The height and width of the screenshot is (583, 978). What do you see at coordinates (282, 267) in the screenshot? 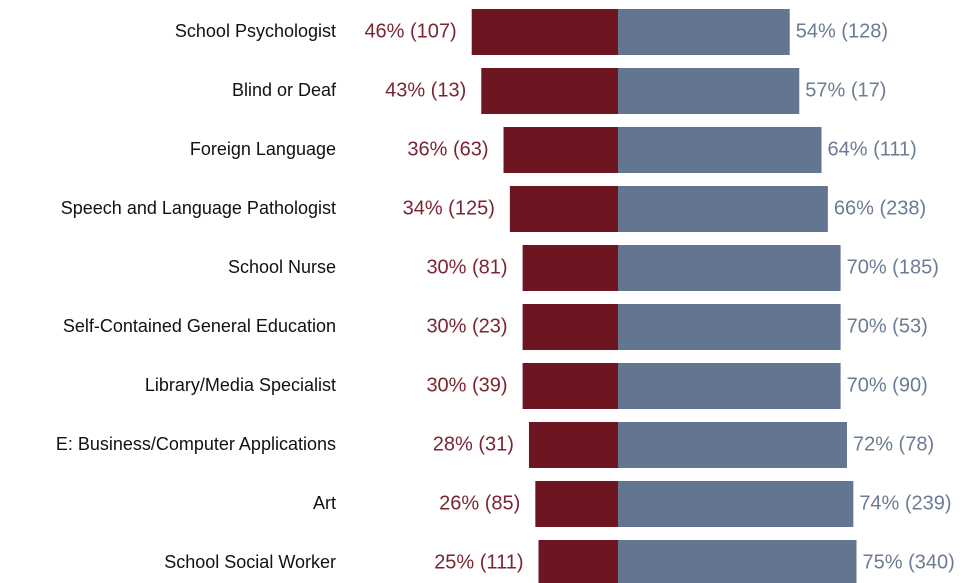
I see `category-label: School Nurse` at bounding box center [282, 267].